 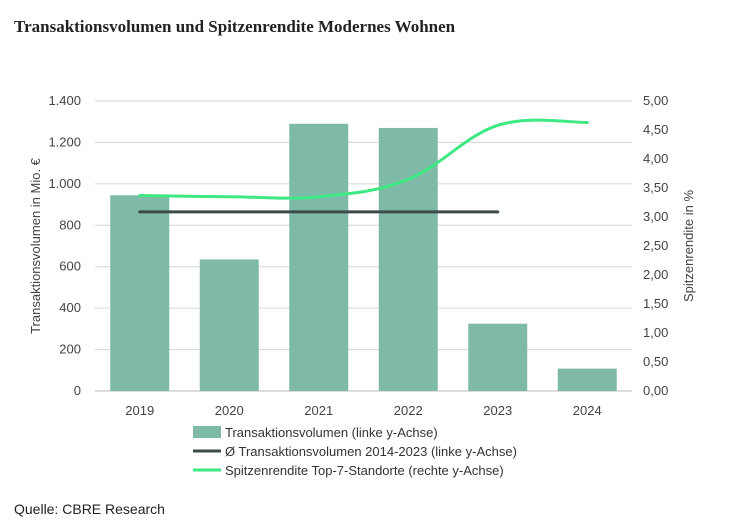 I want to click on left-y-tick-label: 1.400, so click(x=64, y=100).